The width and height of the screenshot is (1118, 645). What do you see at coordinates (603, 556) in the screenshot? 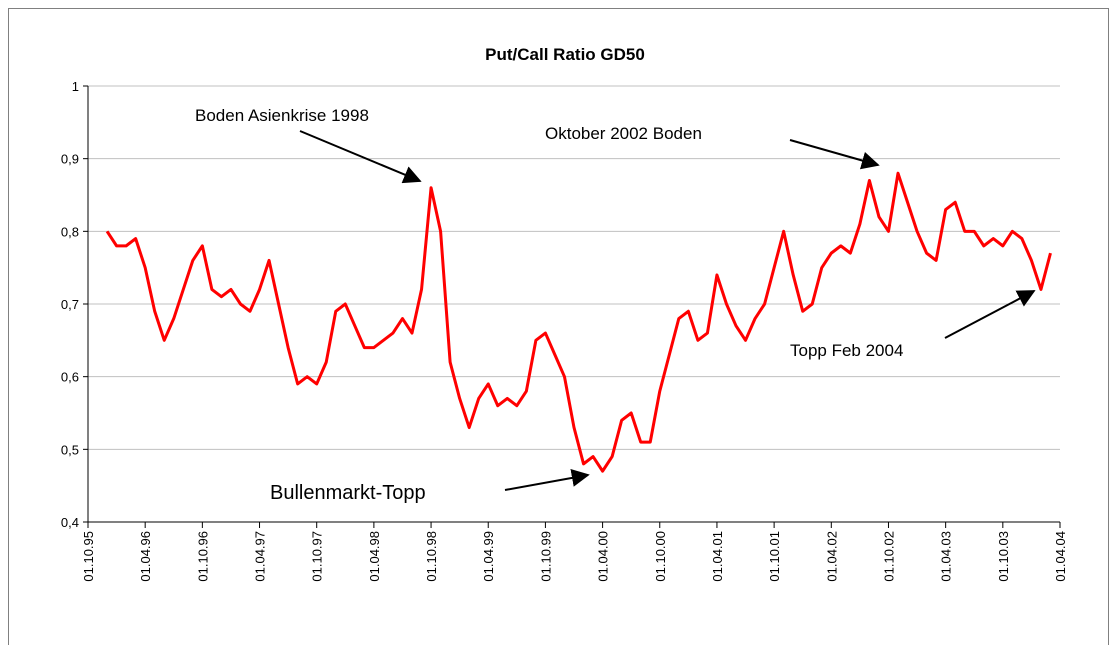
I see `x-tick-label: 01.04.00` at bounding box center [603, 556].